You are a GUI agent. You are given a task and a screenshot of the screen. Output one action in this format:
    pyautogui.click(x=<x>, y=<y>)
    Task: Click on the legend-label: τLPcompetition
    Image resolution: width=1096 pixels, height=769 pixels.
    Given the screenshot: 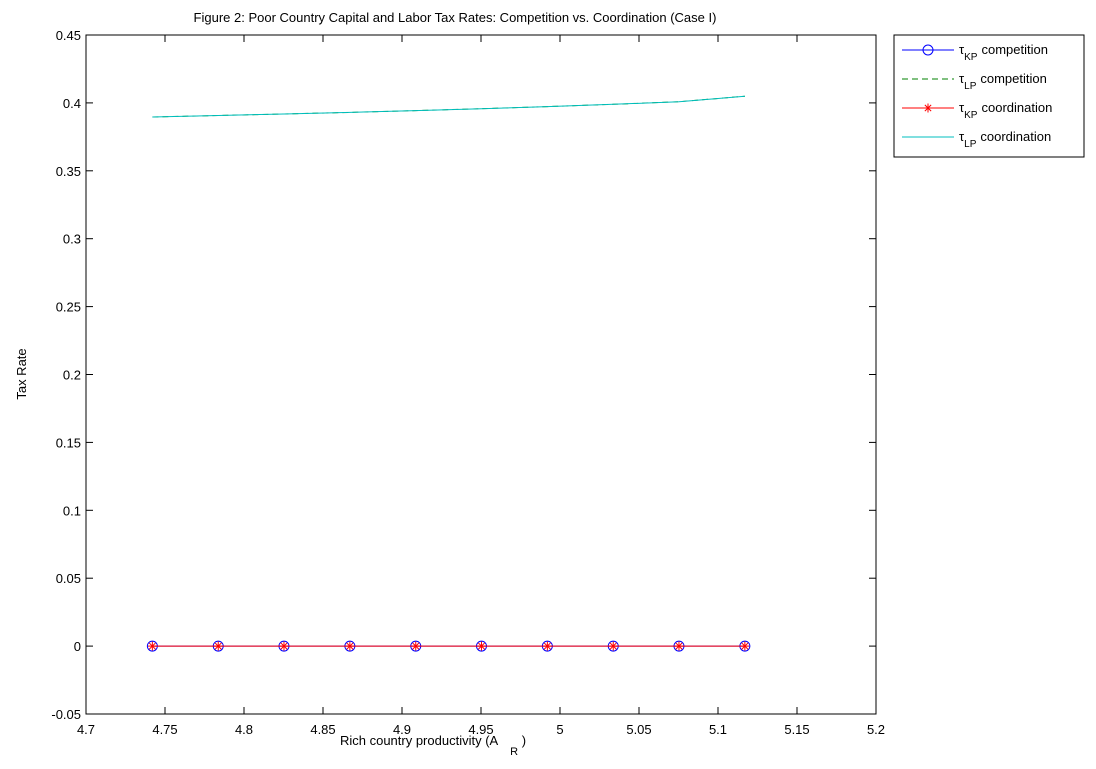 What is the action you would take?
    pyautogui.click(x=1003, y=81)
    